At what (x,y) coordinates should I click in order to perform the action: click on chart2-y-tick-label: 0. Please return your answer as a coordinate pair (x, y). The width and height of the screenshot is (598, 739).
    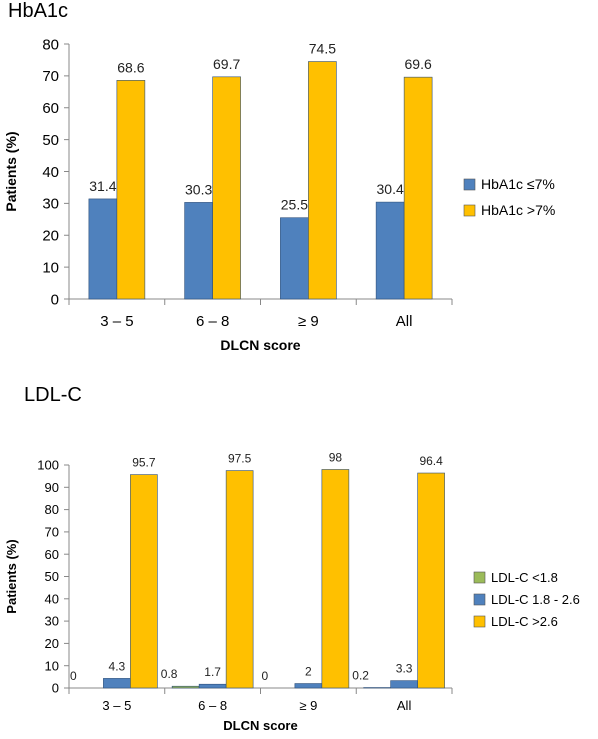
    Looking at the image, I should click on (55, 688).